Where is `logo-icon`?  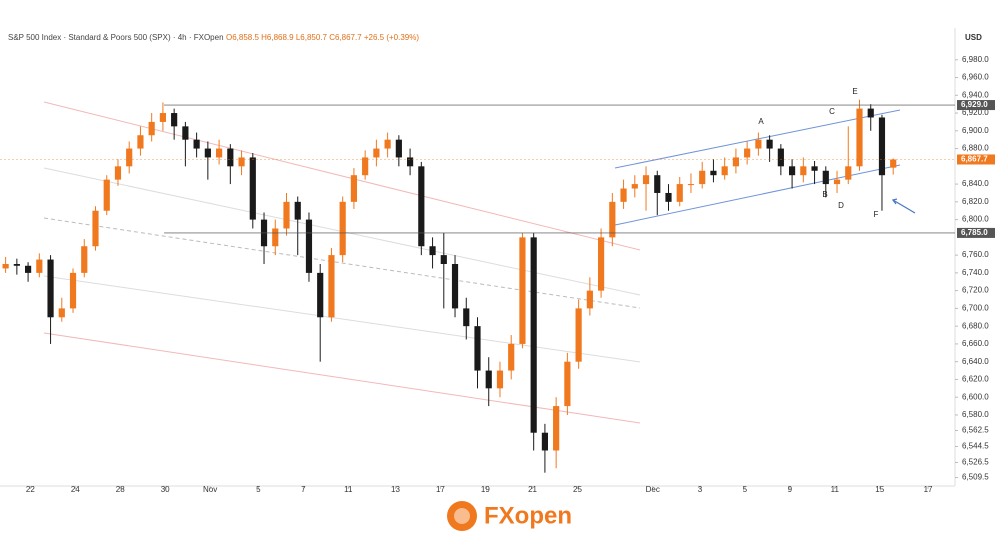 logo-icon is located at coordinates (462, 516).